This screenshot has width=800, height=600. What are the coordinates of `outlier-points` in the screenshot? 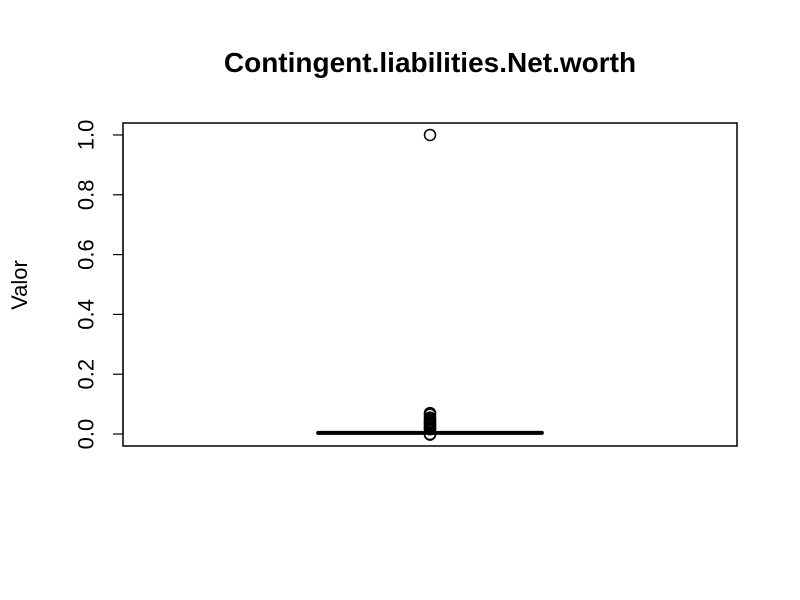 It's located at (430, 284).